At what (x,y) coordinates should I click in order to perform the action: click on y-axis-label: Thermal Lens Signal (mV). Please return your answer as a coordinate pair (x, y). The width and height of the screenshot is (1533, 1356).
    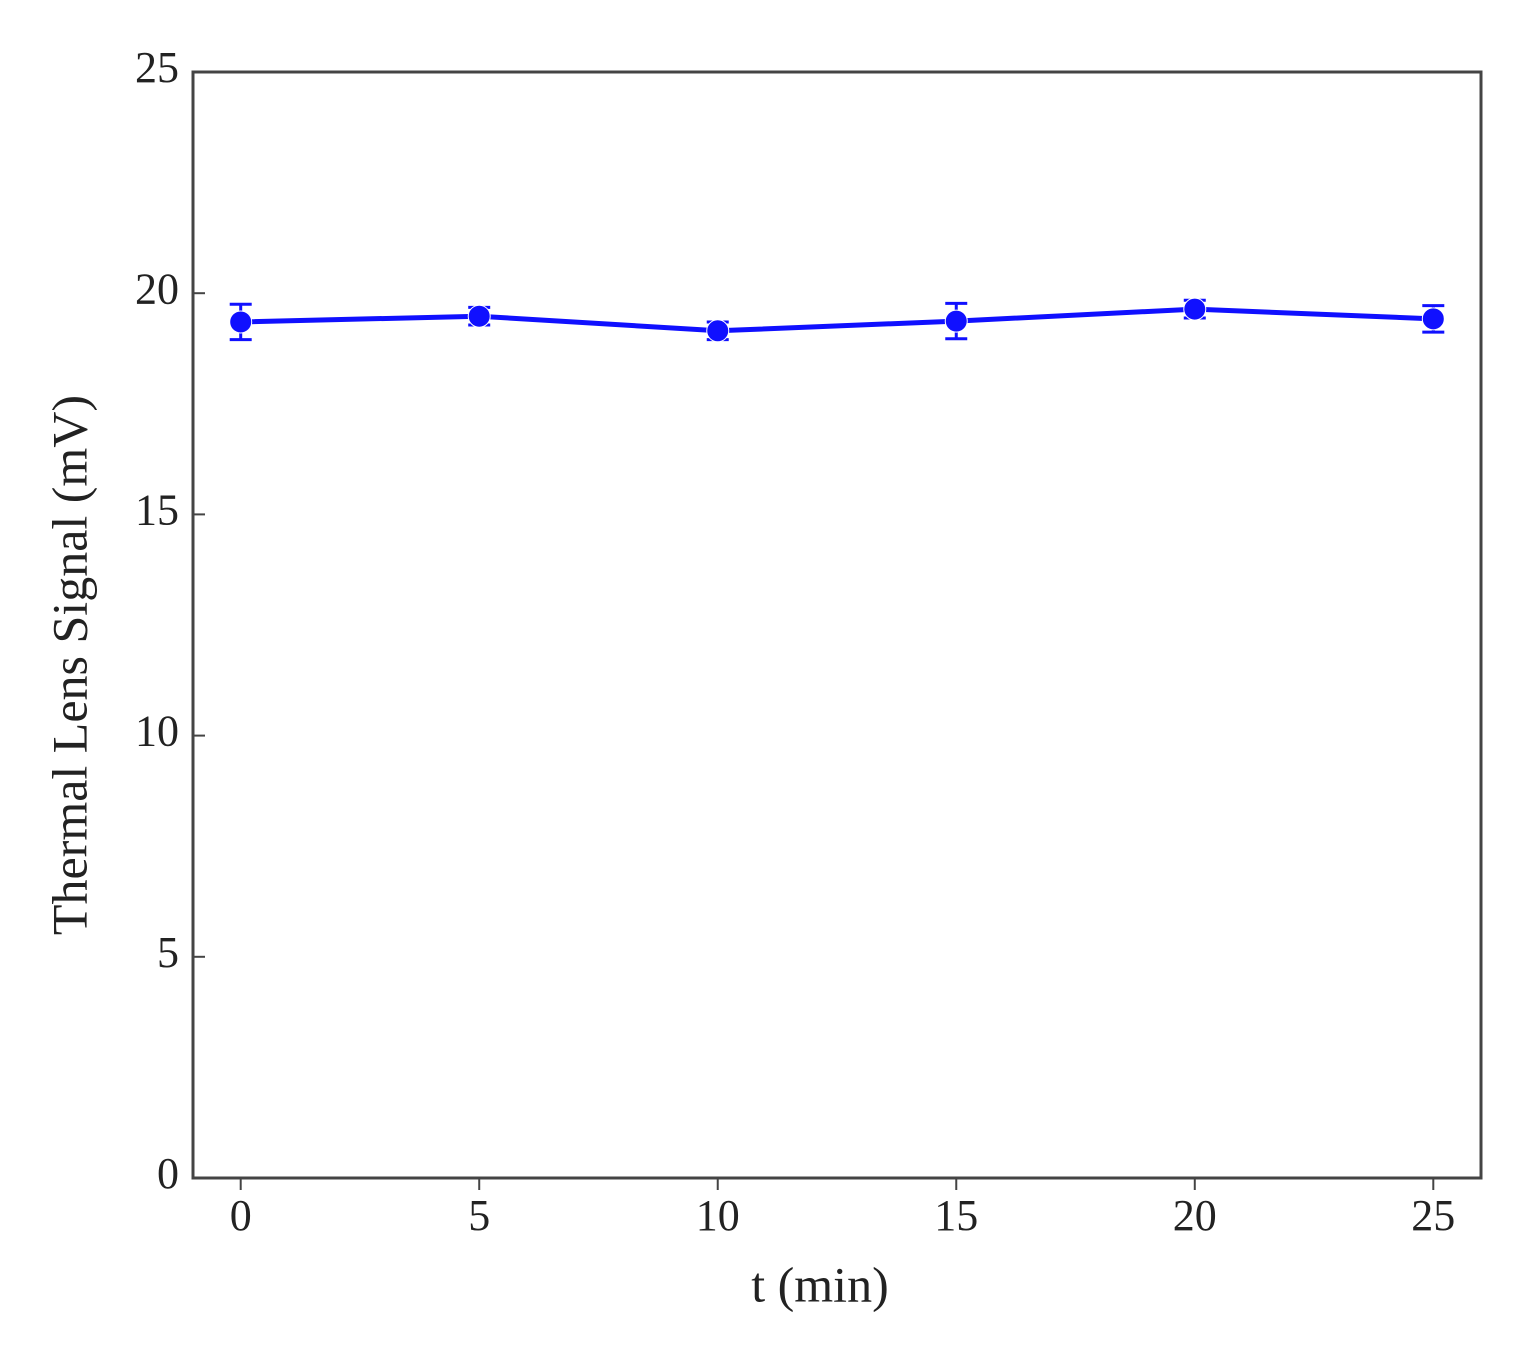
    Looking at the image, I should click on (69, 665).